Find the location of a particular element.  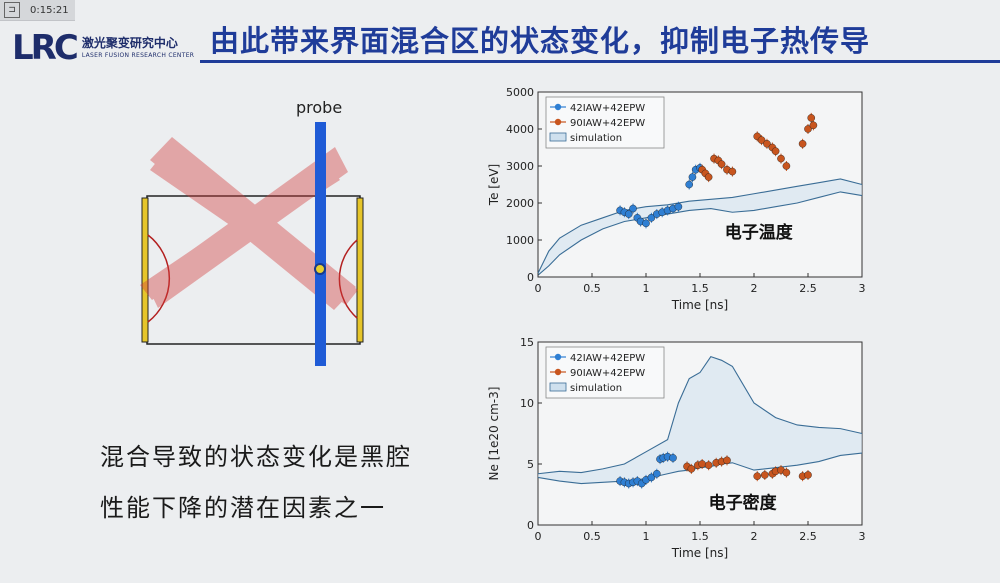

window-icon: ⊐ is located at coordinates (12, 10).